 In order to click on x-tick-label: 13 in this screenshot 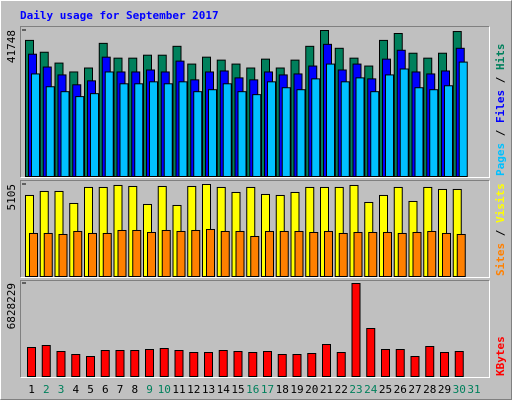, I will do `click(208, 389)`.